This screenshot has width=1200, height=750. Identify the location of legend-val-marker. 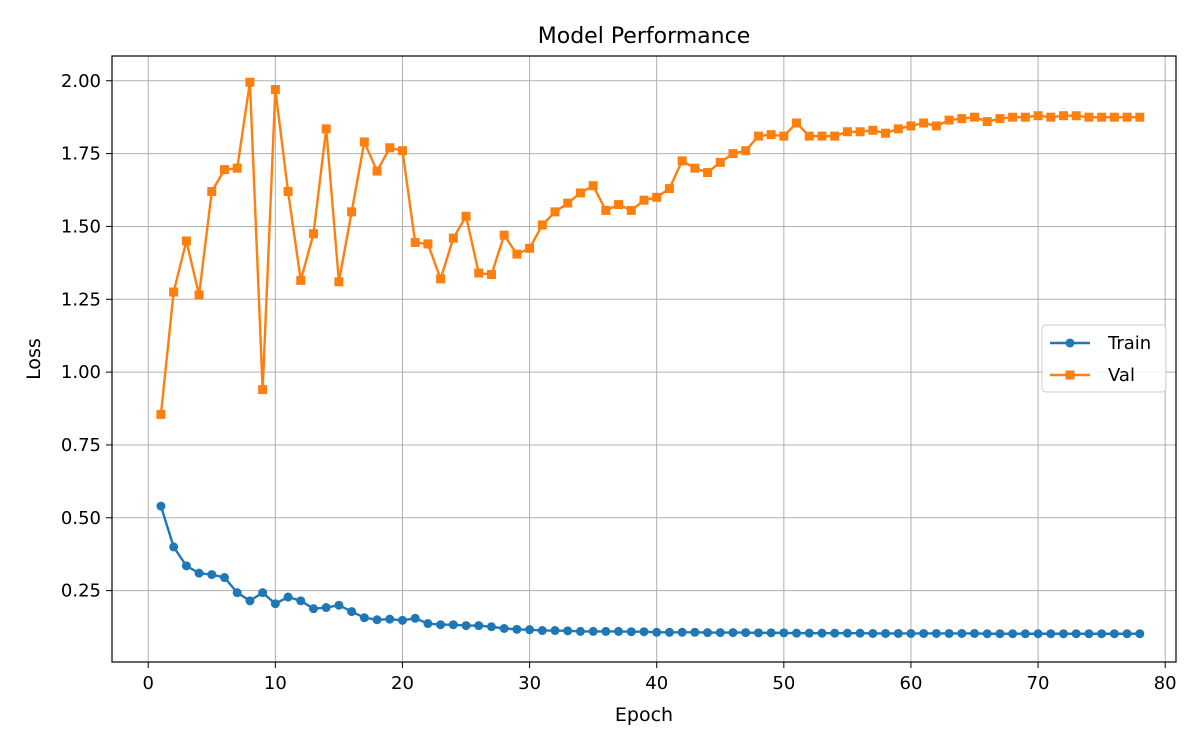
(1070, 375).